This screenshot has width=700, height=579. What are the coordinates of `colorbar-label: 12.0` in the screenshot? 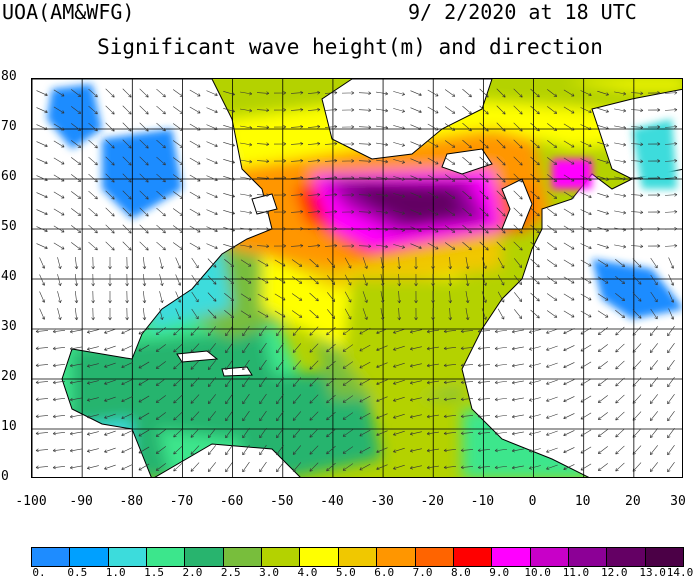 It's located at (614, 572).